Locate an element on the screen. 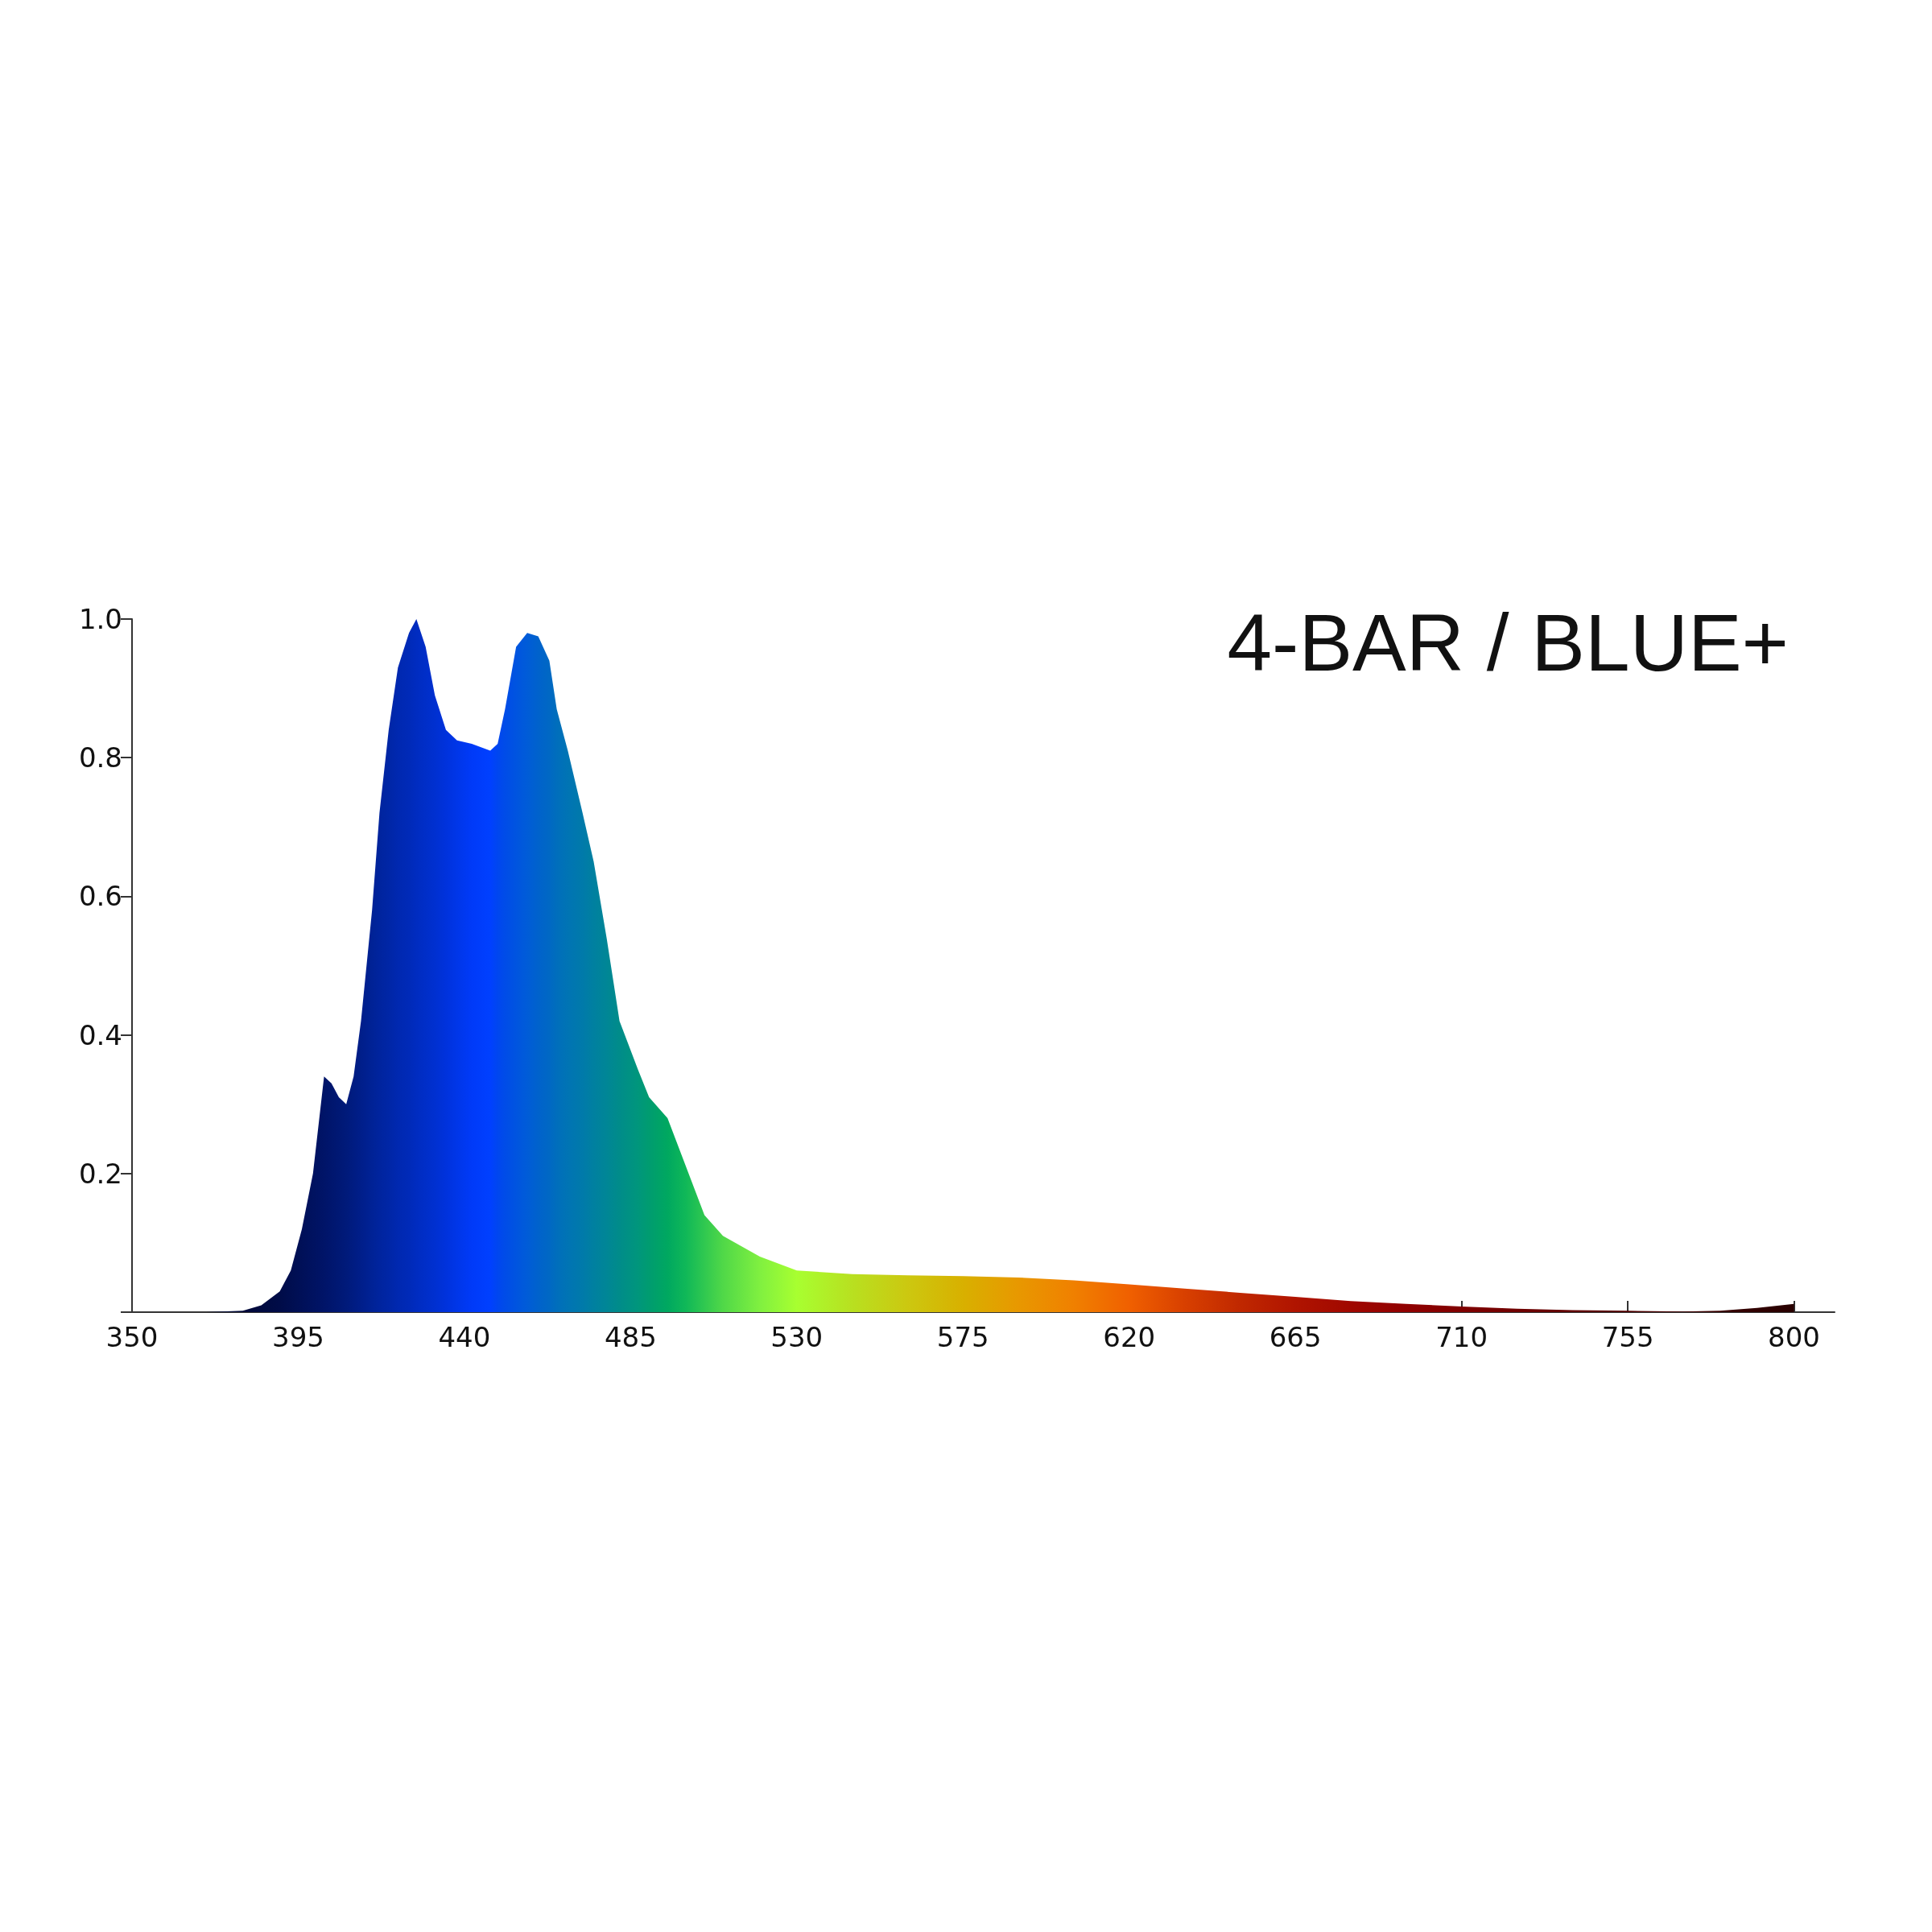  chart-title: 4-BAR / BLUE+ is located at coordinates (1508, 642).